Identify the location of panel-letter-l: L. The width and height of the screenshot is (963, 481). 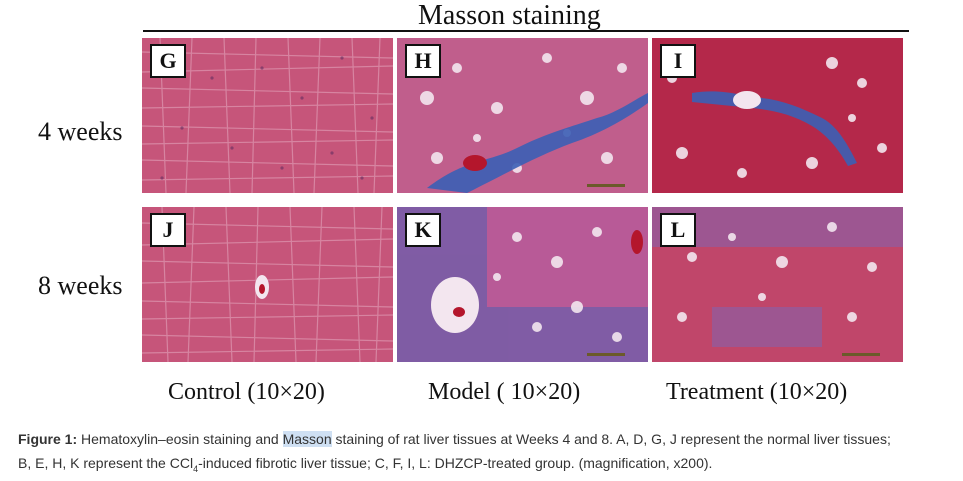
(678, 230).